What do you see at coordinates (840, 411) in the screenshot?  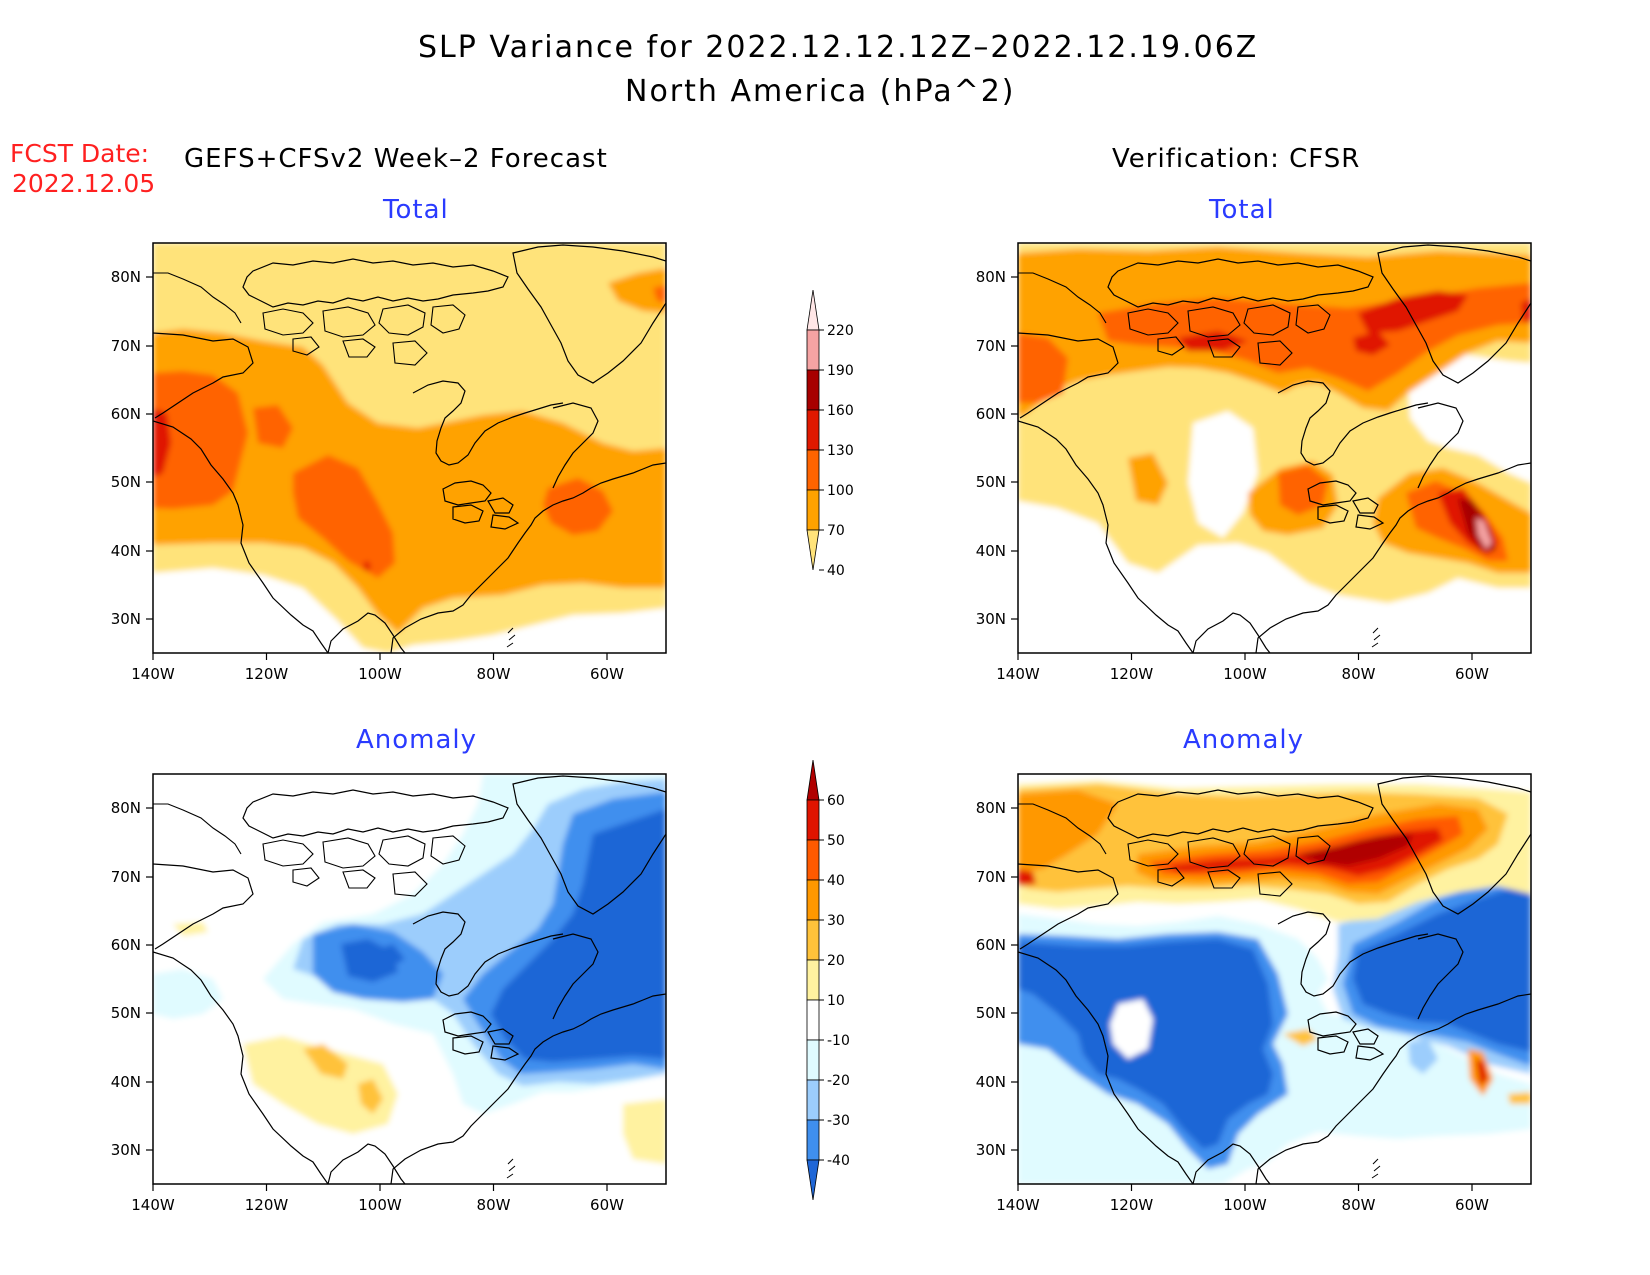 I see `colorbar-label: 160` at bounding box center [840, 411].